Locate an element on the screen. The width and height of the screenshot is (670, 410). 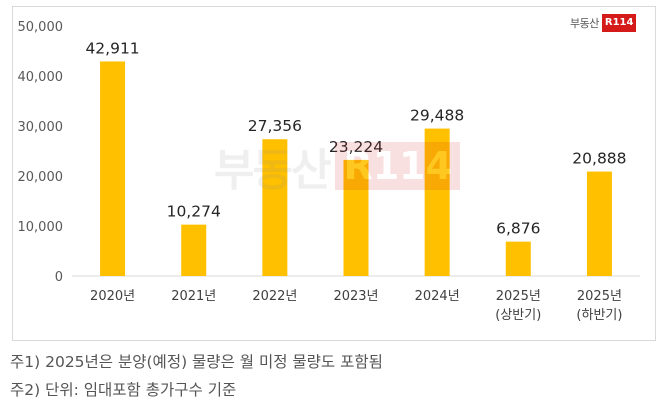
x-tick-label: 2022년 is located at coordinates (274, 296).